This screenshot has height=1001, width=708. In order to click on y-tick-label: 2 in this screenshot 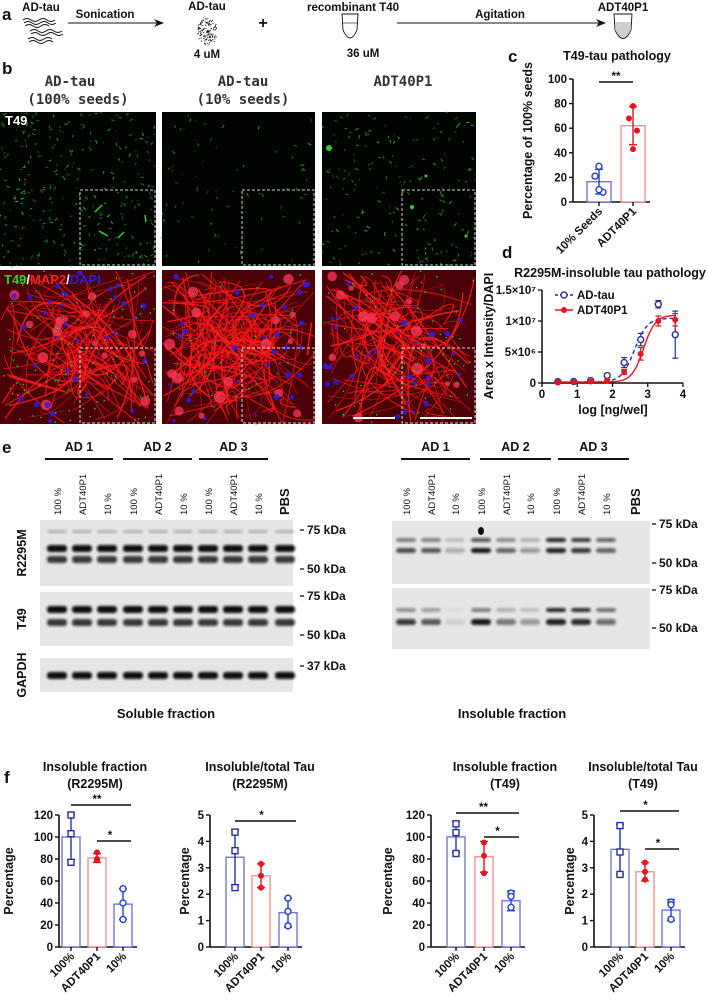, I will do `click(201, 895)`.